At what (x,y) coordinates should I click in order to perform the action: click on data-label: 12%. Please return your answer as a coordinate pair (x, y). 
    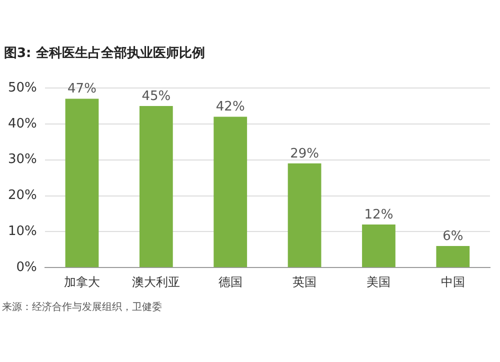
    Looking at the image, I should click on (379, 214).